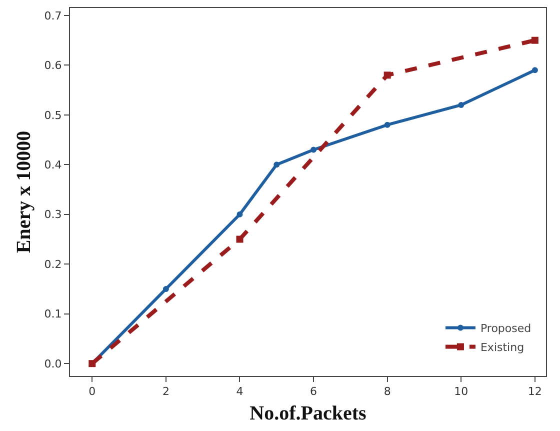 This screenshot has width=560, height=431. What do you see at coordinates (314, 391) in the screenshot?
I see `x-tick-label: 6` at bounding box center [314, 391].